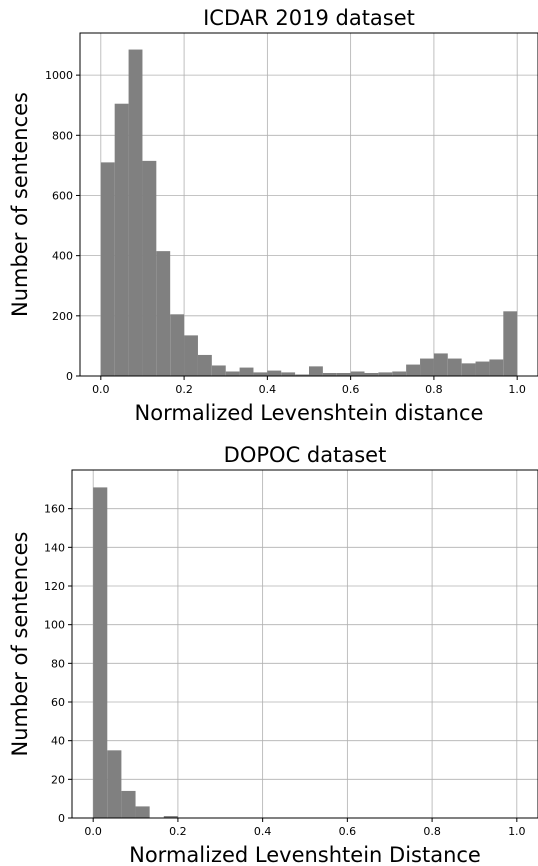 Image resolution: width=538 pixels, height=866 pixels. I want to click on chart2-x-tick-label: 0.4, so click(263, 831).